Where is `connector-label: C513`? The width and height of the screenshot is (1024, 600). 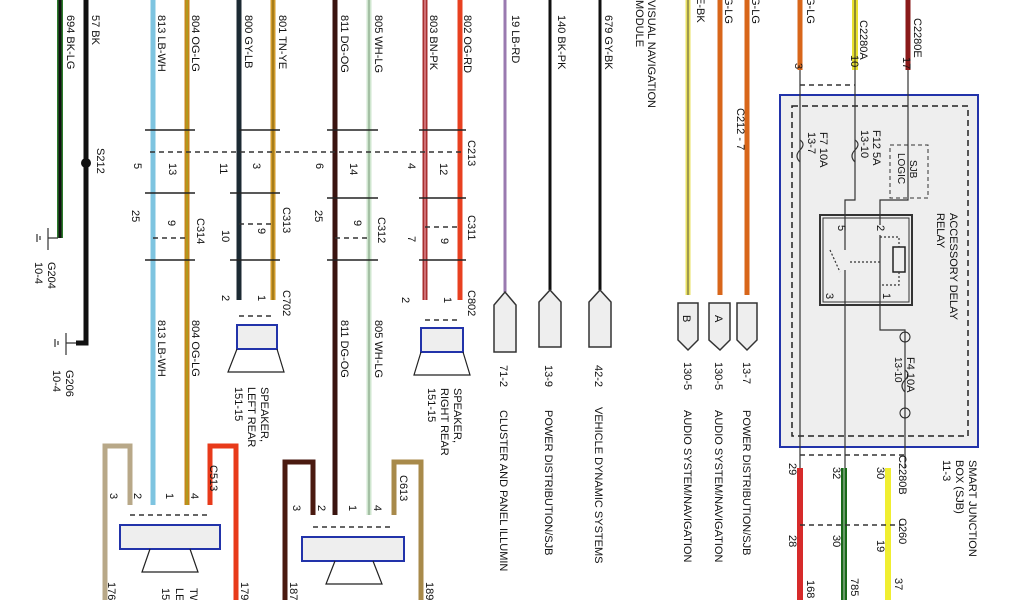 connector-label: C513 is located at coordinates (213, 478).